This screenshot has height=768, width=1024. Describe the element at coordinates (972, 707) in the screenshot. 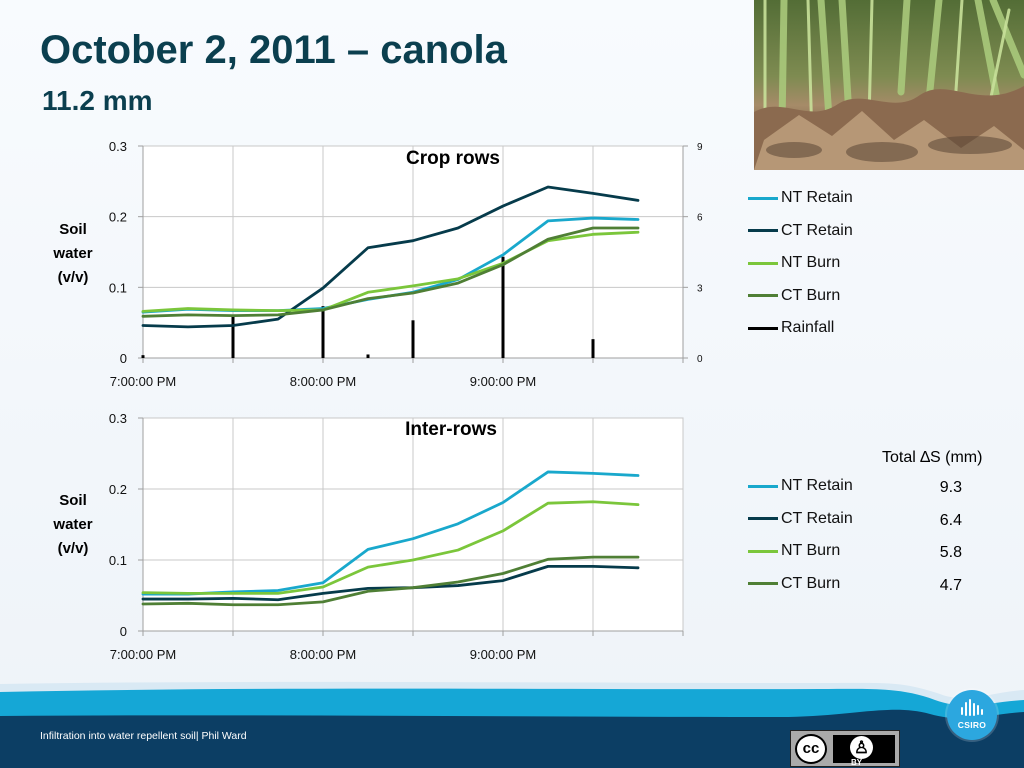

I see `csiro-logo-mark` at that location.